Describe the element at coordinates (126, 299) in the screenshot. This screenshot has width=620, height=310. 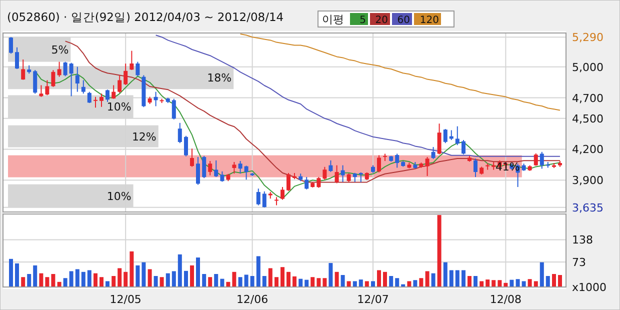
I see `x-tick-label: 12/05` at that location.